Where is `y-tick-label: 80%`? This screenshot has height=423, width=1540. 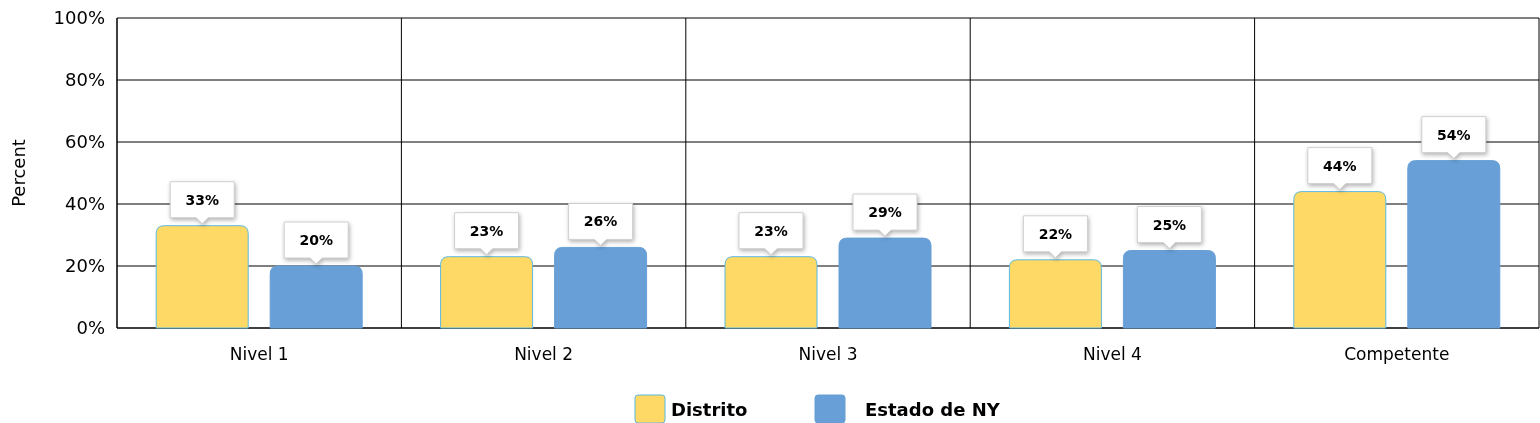
y-tick-label: 80% is located at coordinates (84, 79).